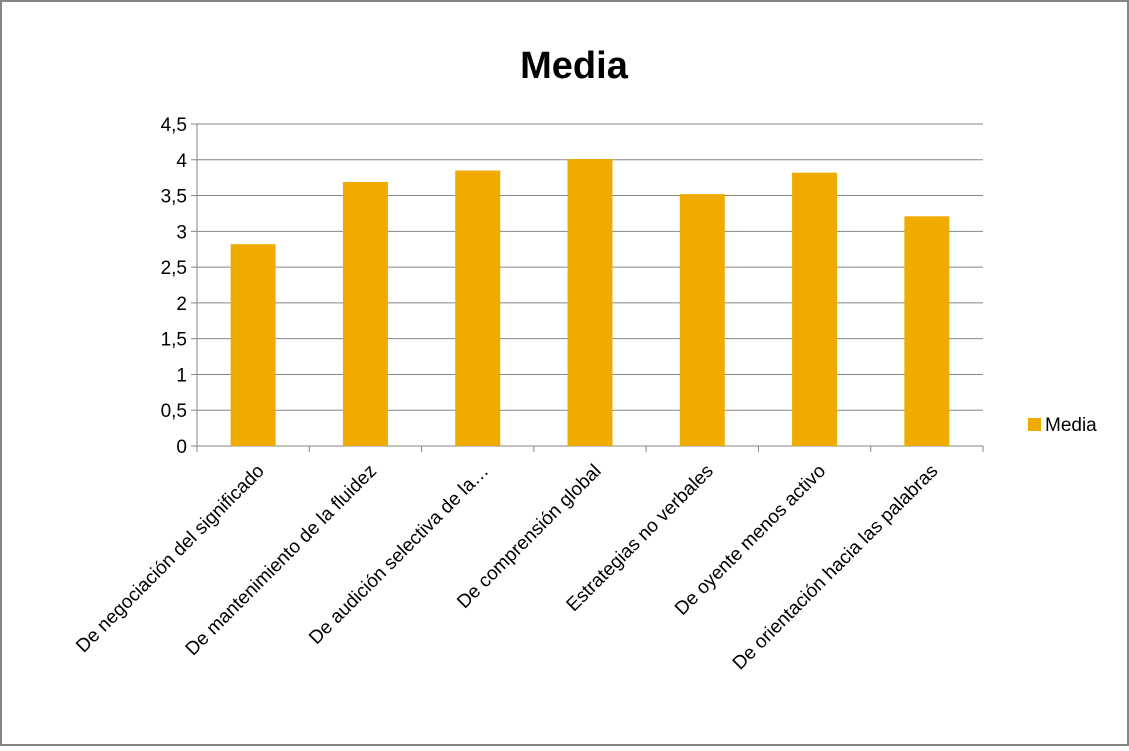  What do you see at coordinates (174, 125) in the screenshot?
I see `y-tick-label: 4,5` at bounding box center [174, 125].